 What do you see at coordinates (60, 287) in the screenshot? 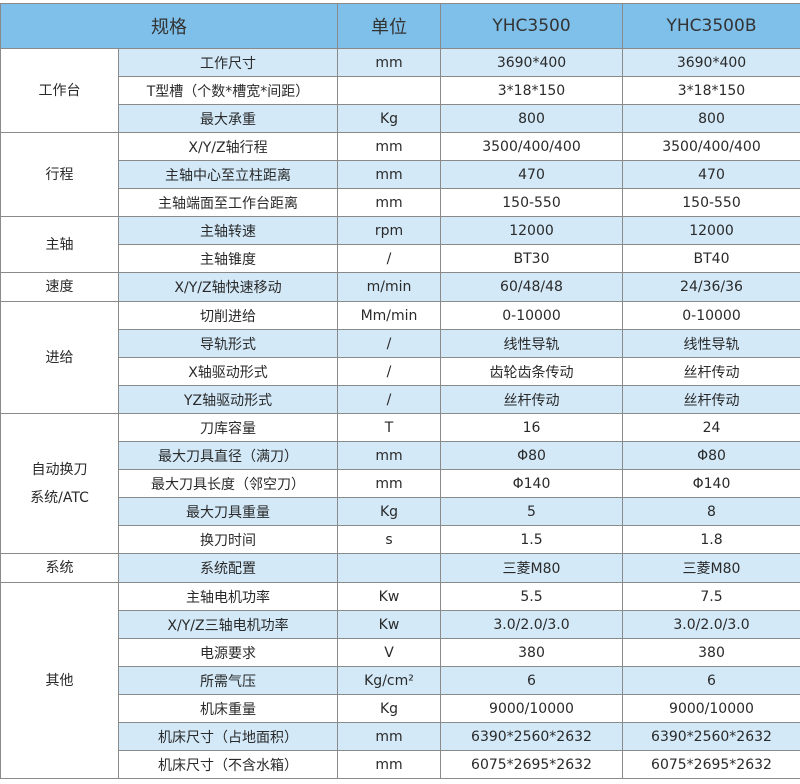
I see `group-label: 速度` at bounding box center [60, 287].